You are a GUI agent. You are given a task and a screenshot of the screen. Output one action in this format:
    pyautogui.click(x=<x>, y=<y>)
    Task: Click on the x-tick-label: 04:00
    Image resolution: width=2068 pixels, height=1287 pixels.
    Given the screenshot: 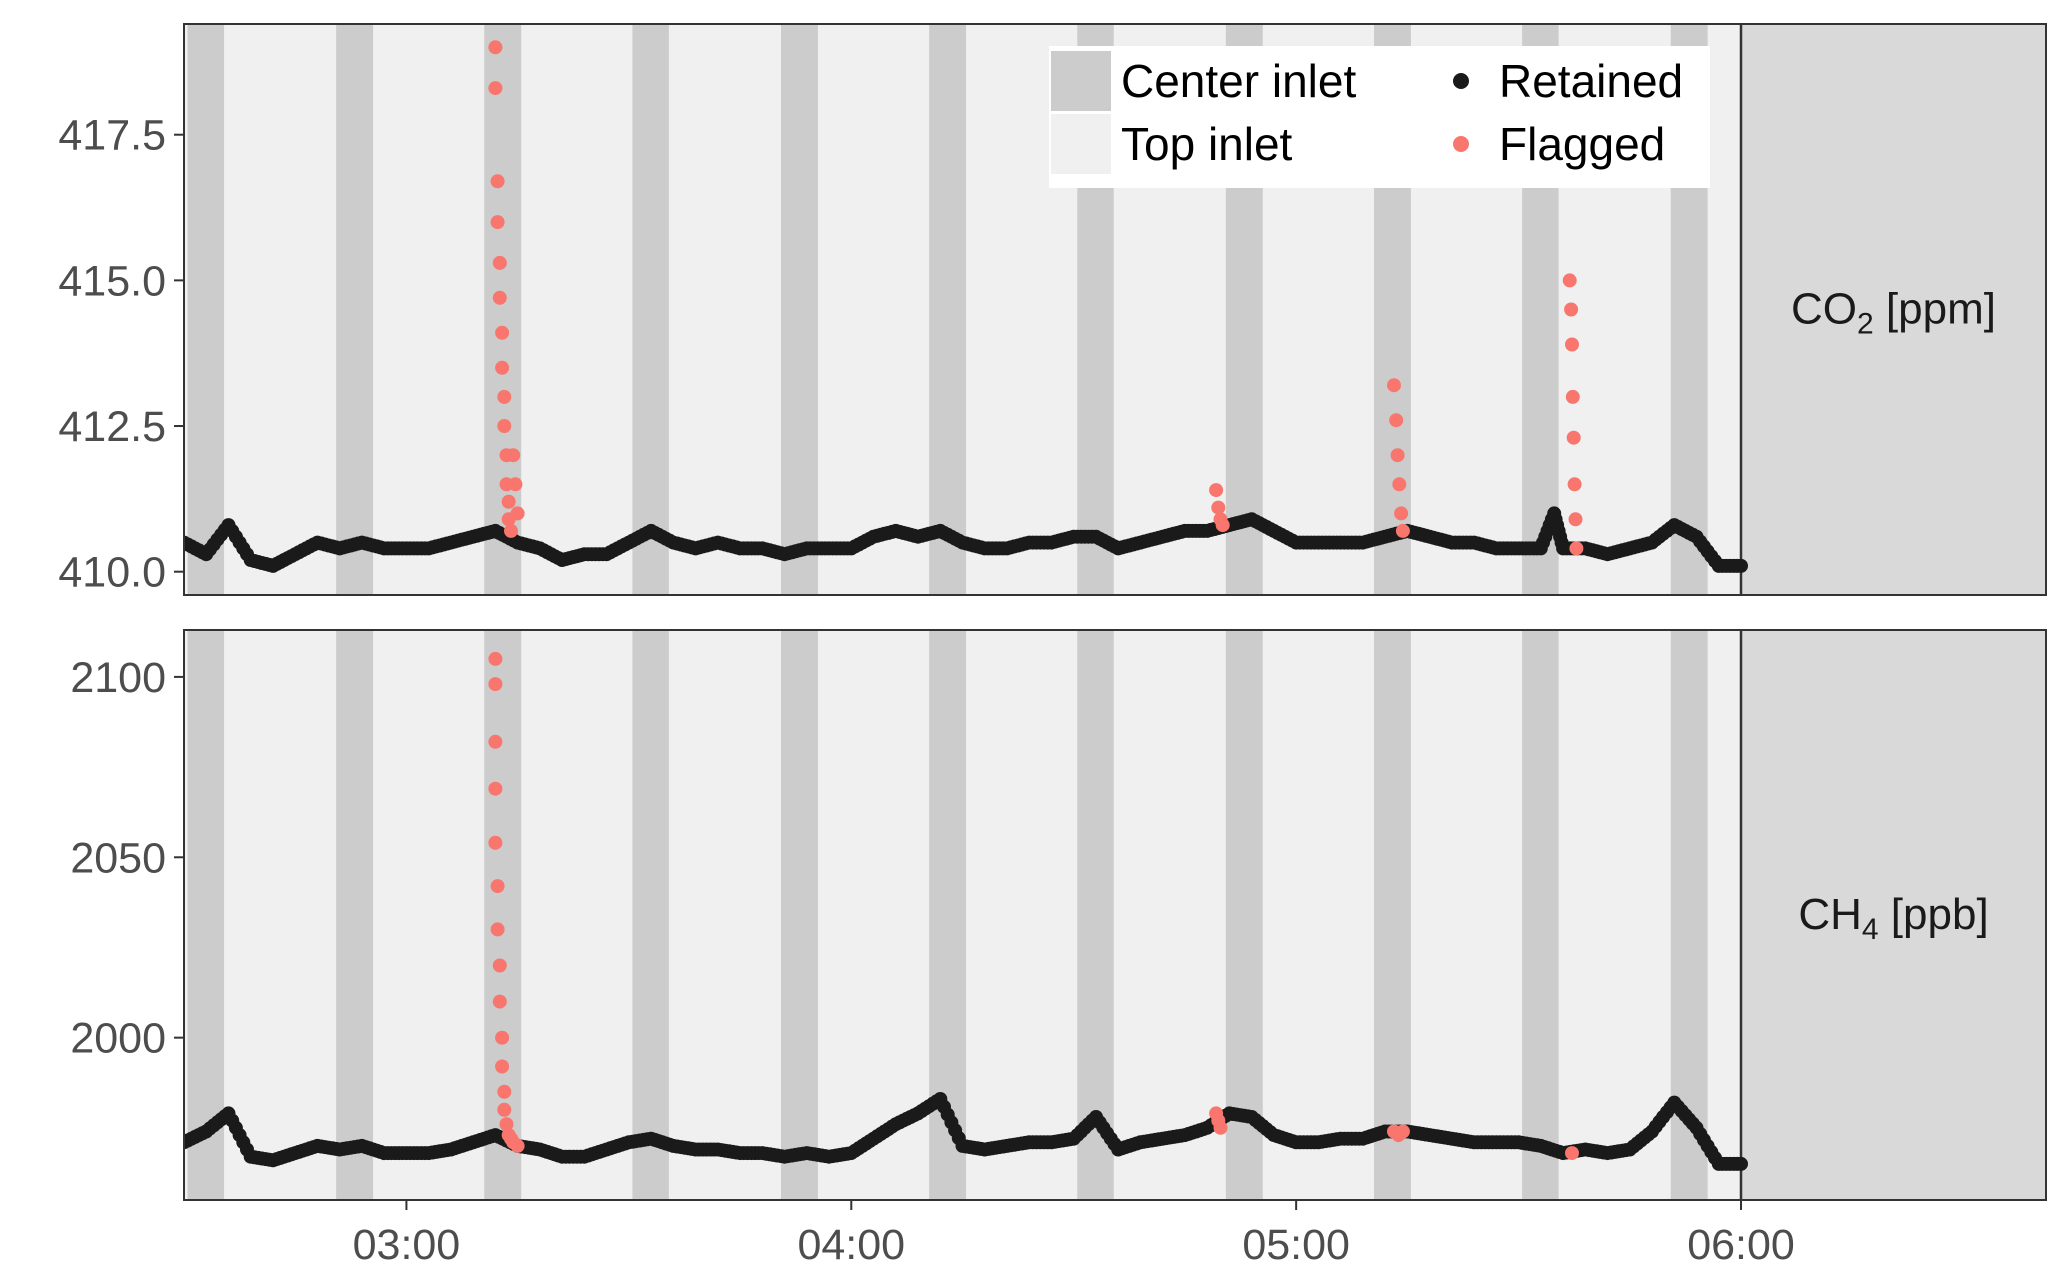 What is the action you would take?
    pyautogui.click(x=851, y=1245)
    